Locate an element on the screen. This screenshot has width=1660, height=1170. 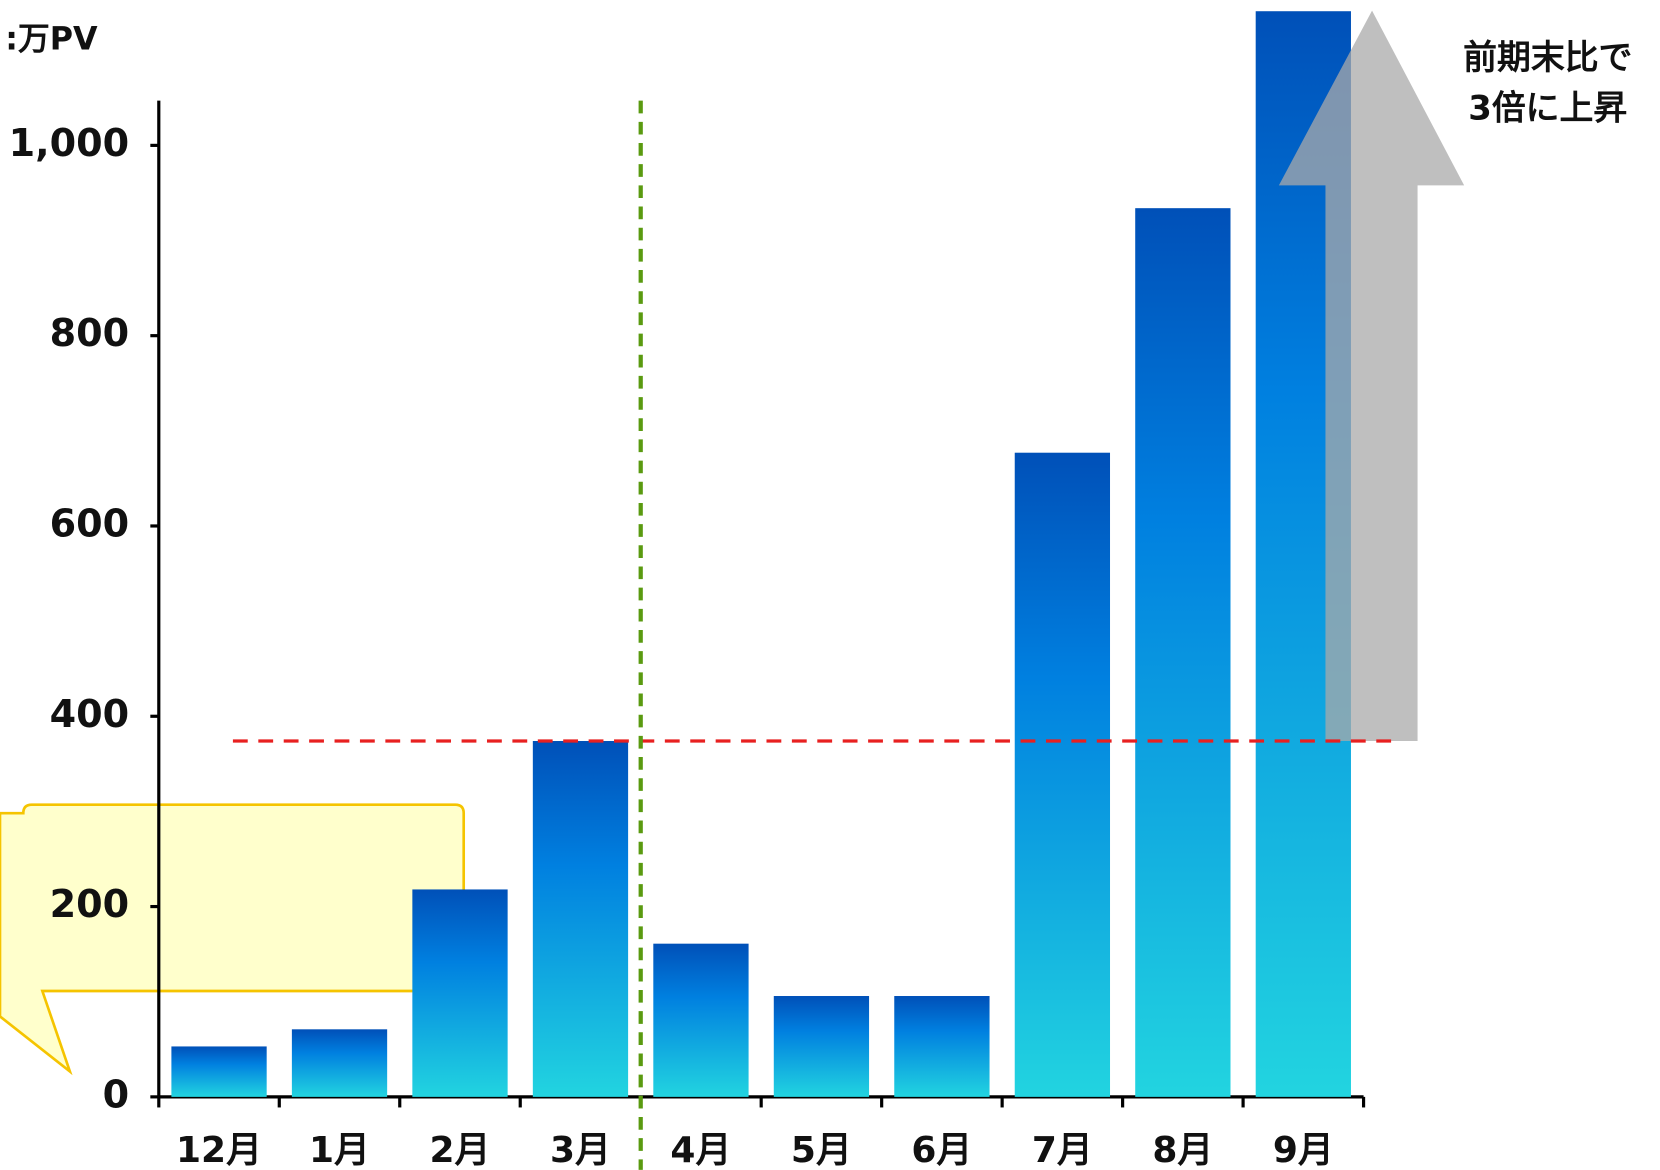
annotation: 前期末比で is located at coordinates (1547, 57).